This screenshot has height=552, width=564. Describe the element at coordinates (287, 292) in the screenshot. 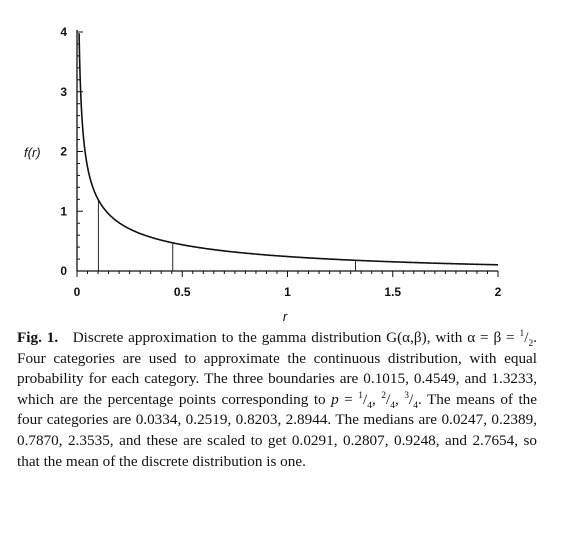

I see `x-tick-label: 1` at that location.